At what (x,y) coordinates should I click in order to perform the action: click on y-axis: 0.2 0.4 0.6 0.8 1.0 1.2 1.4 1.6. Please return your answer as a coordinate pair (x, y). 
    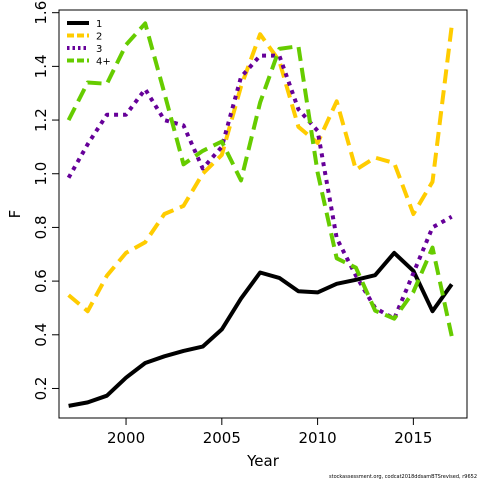
    Looking at the image, I should click on (46, 201).